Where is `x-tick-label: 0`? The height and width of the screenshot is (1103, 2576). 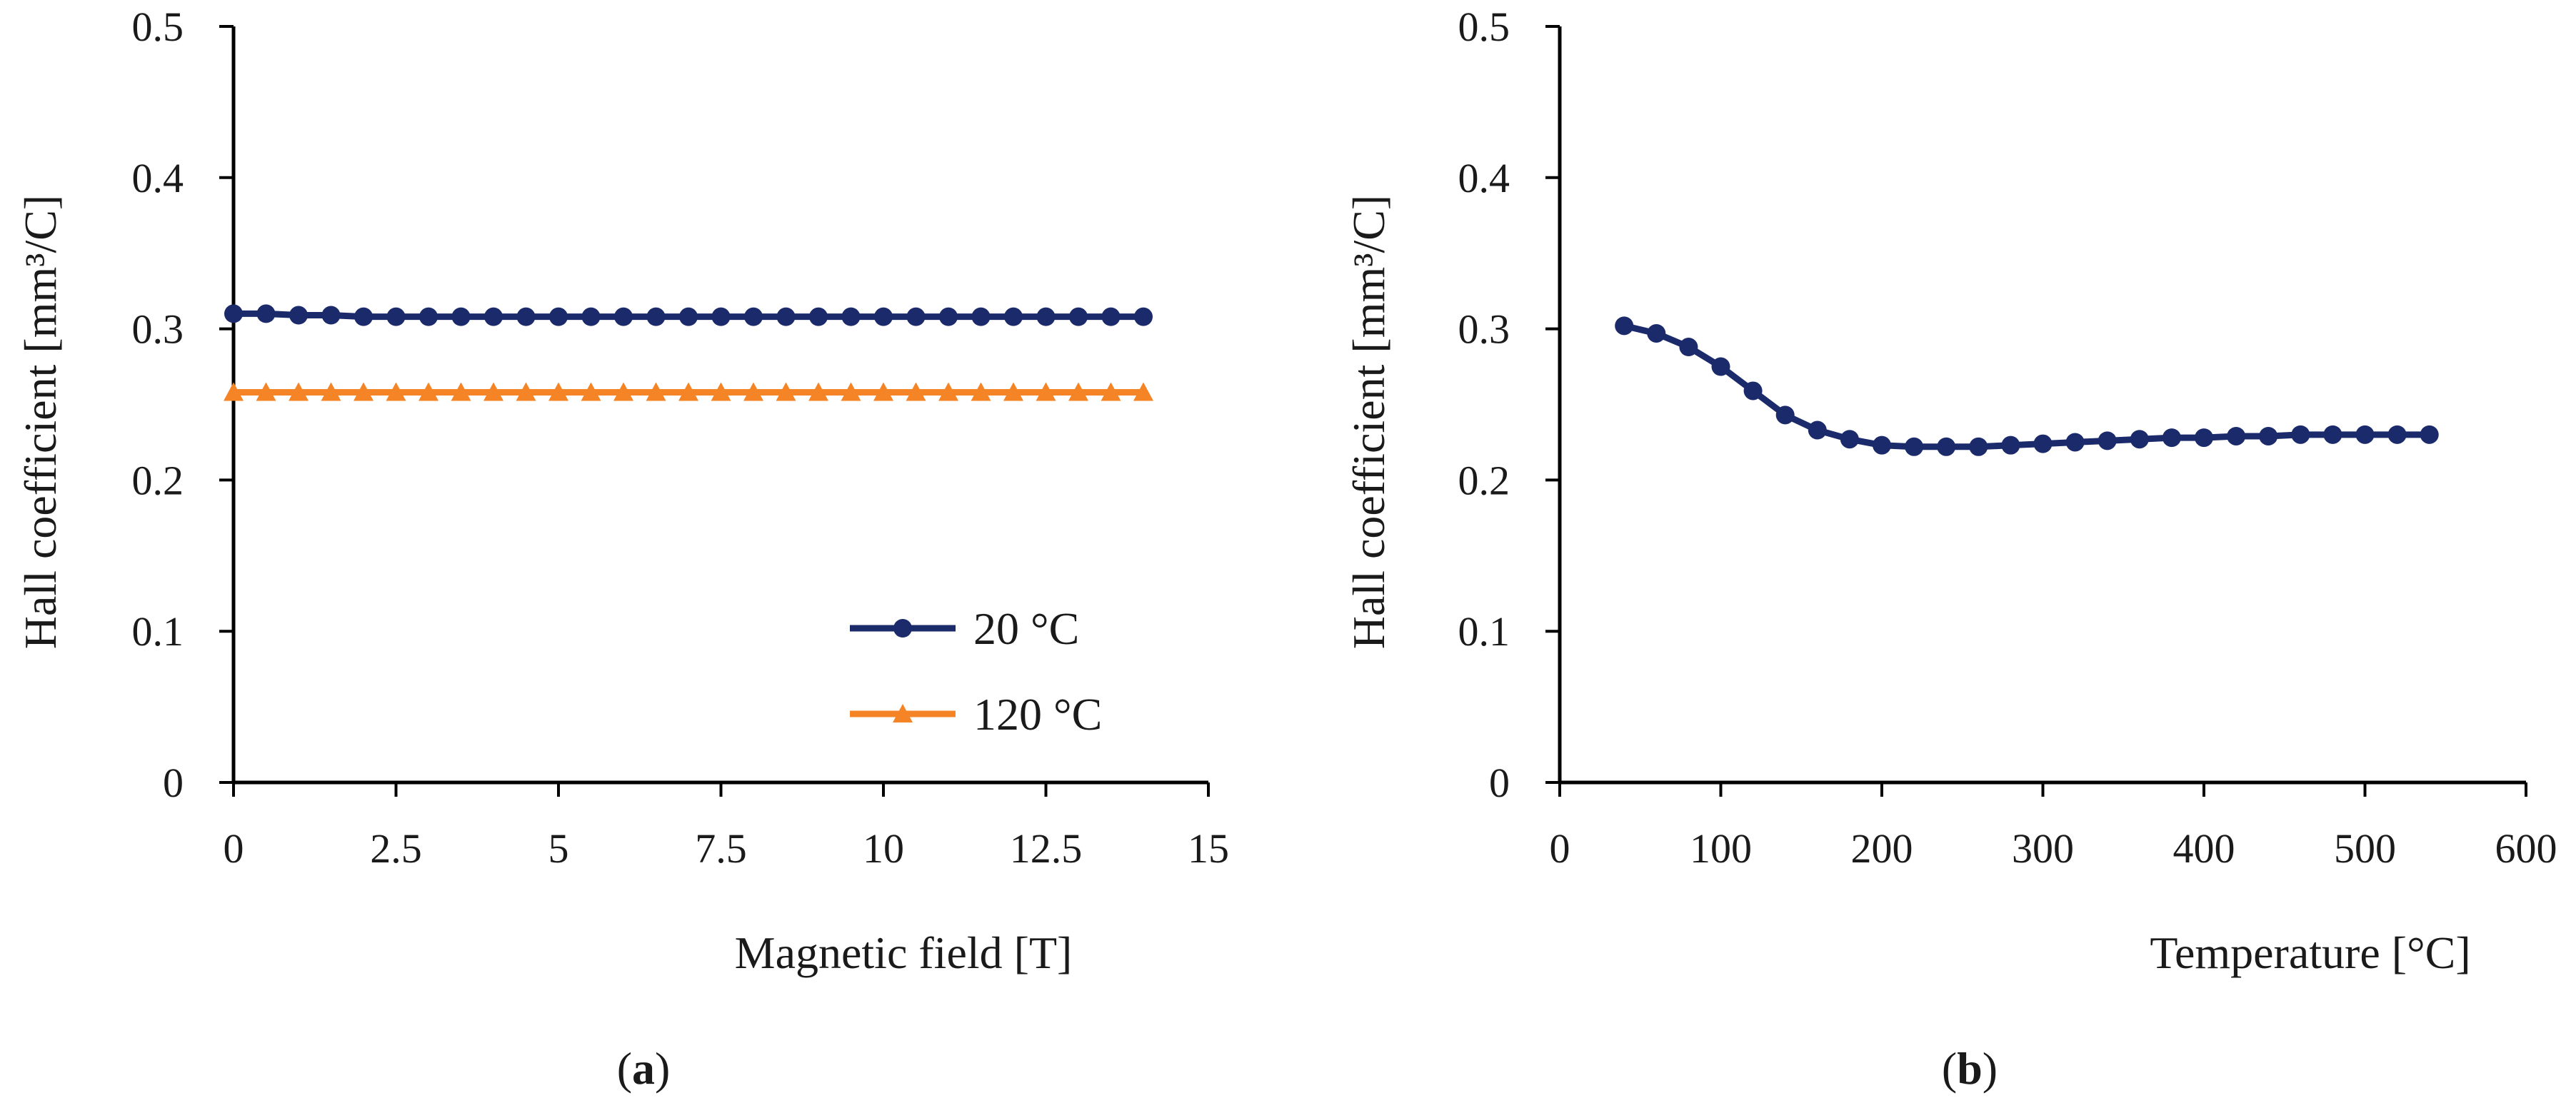
x-tick-label: 0 is located at coordinates (1560, 848).